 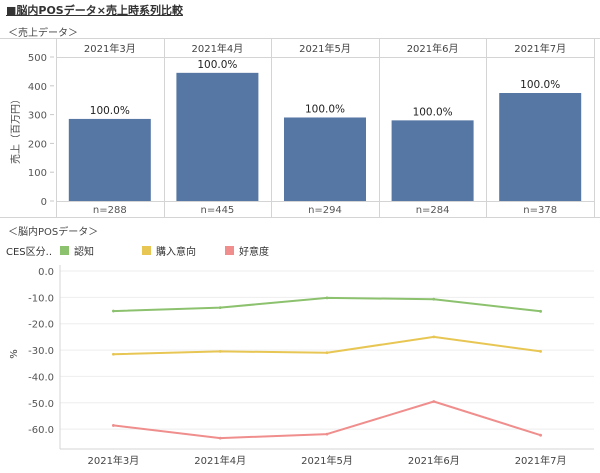 What do you see at coordinates (37, 116) in the screenshot?
I see `bar-y-tick-label: 300` at bounding box center [37, 116].